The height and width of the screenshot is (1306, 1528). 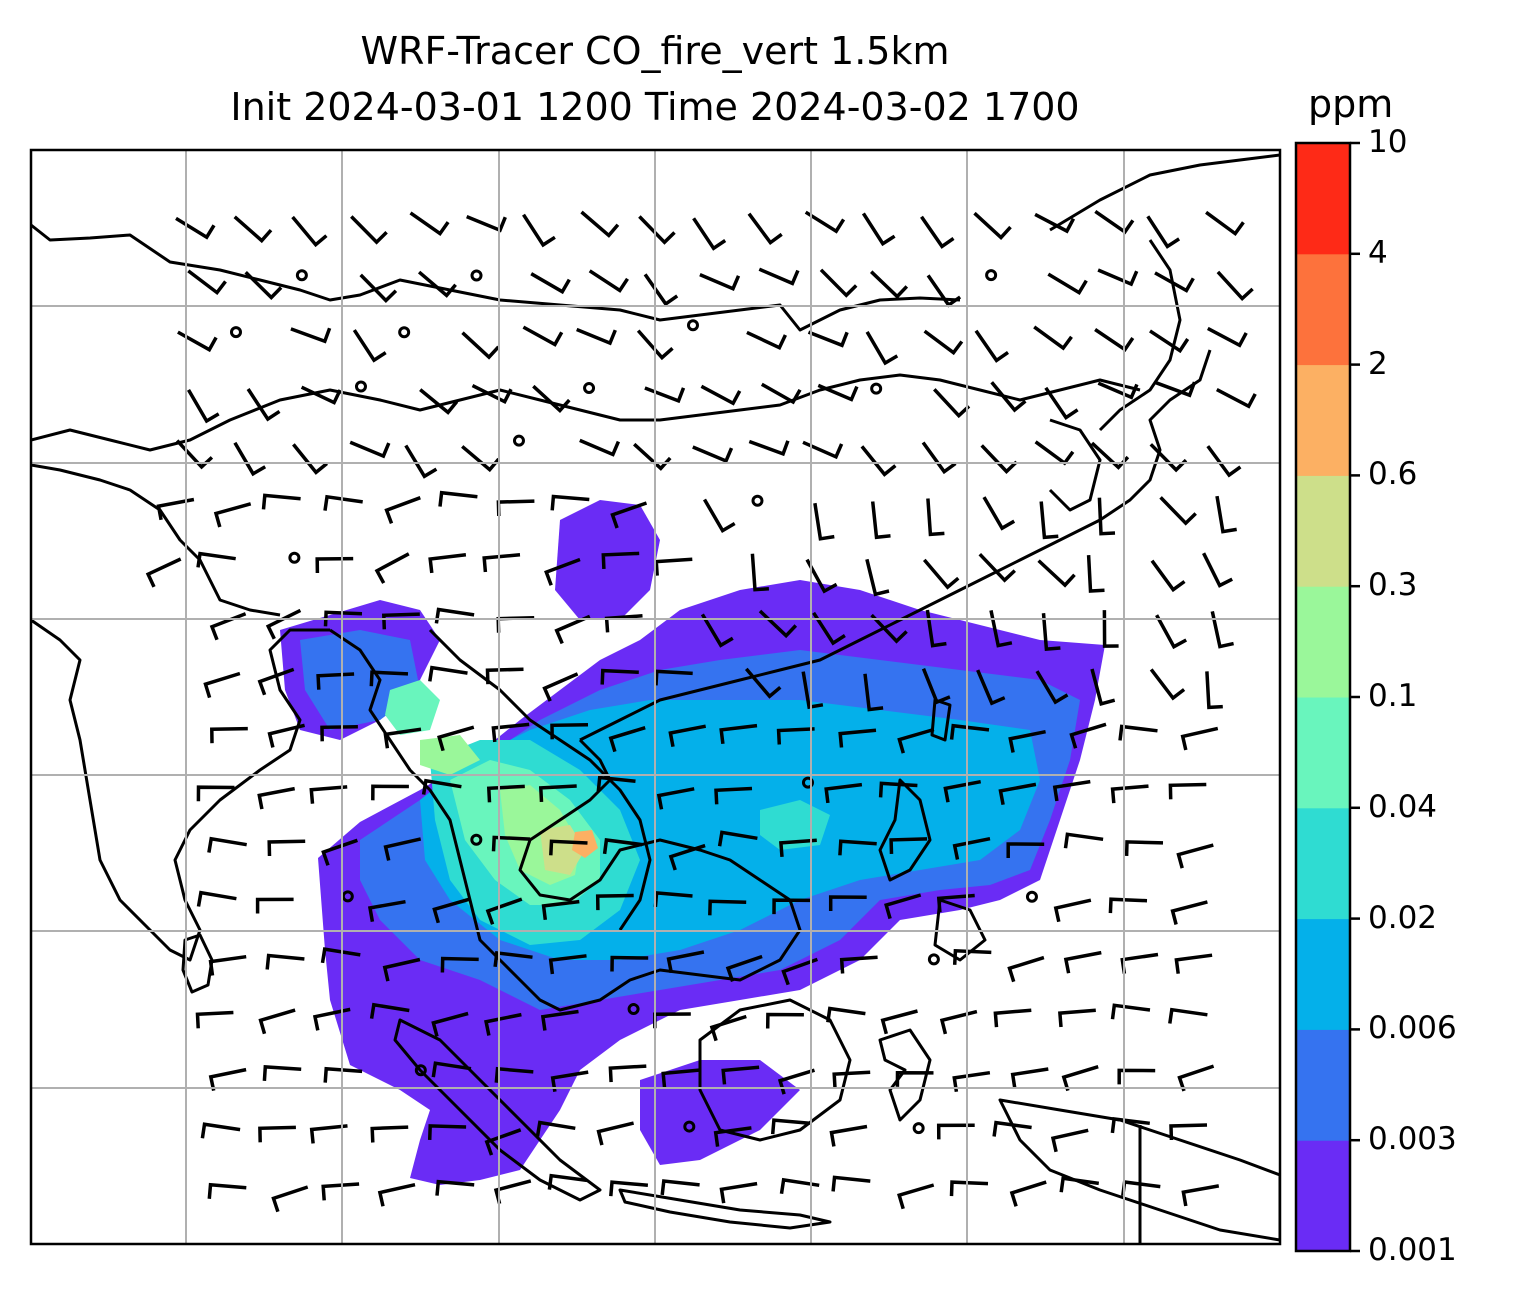 What do you see at coordinates (655, 51) in the screenshot?
I see `map-title-line1: WRF-Tracer CO_fire_vert 1.5km` at bounding box center [655, 51].